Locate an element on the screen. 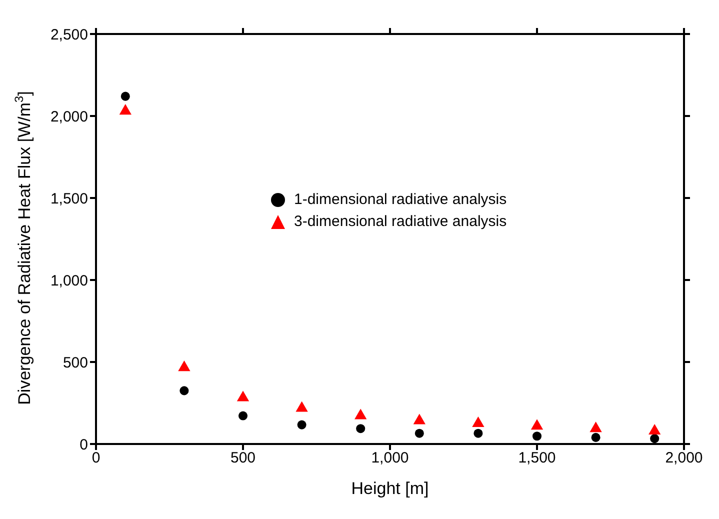 The height and width of the screenshot is (519, 719). y-tick-label: 2,000 is located at coordinates (69, 117).